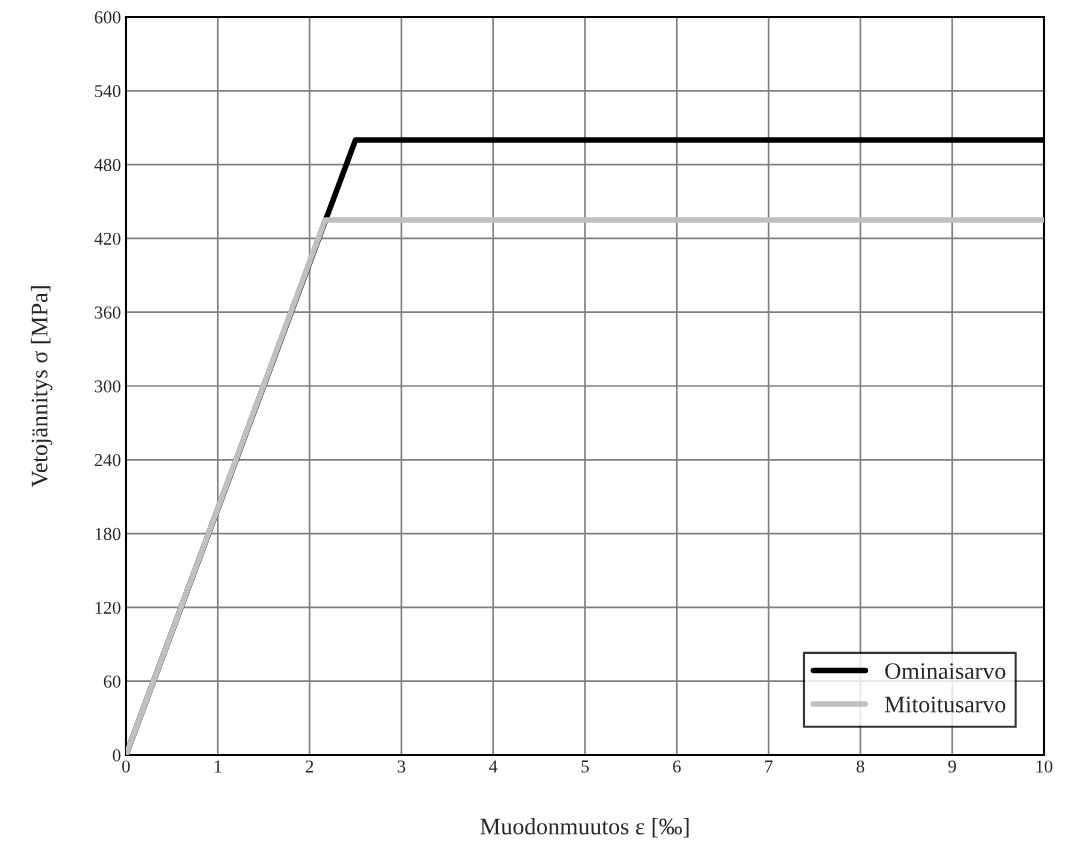  Describe the element at coordinates (107, 386) in the screenshot. I see `y-tick-label: 300` at that location.